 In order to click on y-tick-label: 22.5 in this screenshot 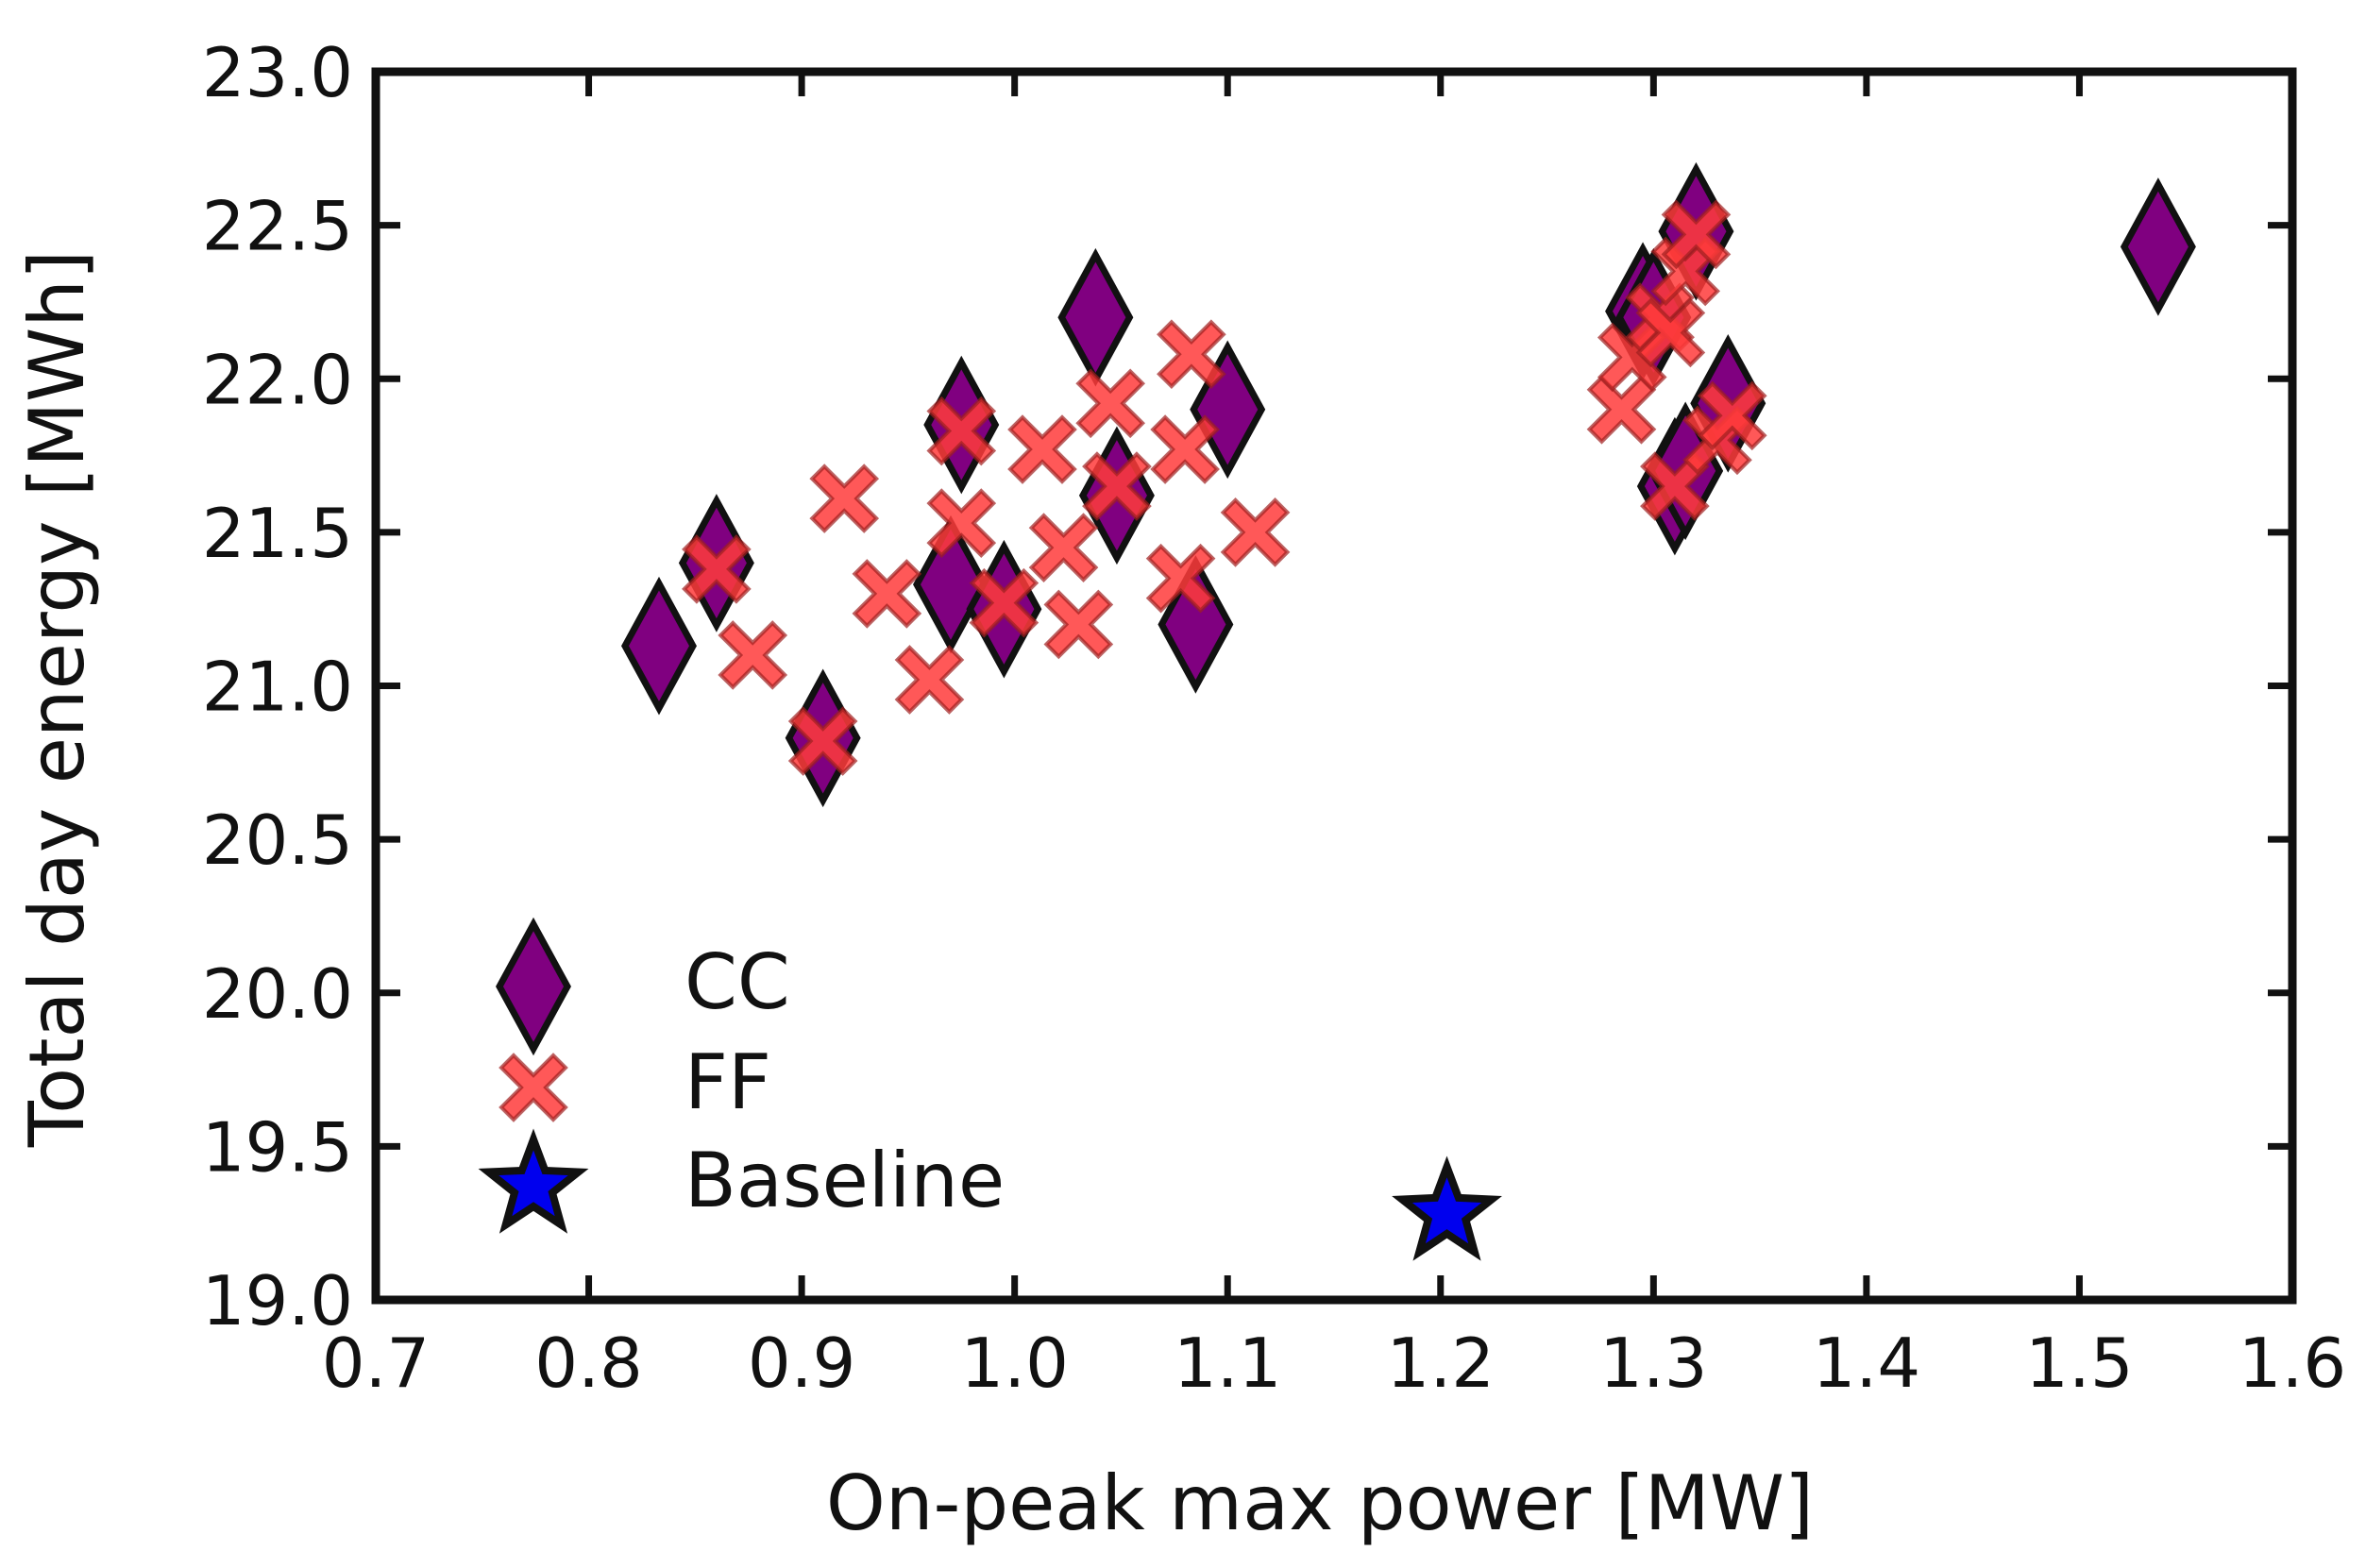, I will do `click(277, 227)`.